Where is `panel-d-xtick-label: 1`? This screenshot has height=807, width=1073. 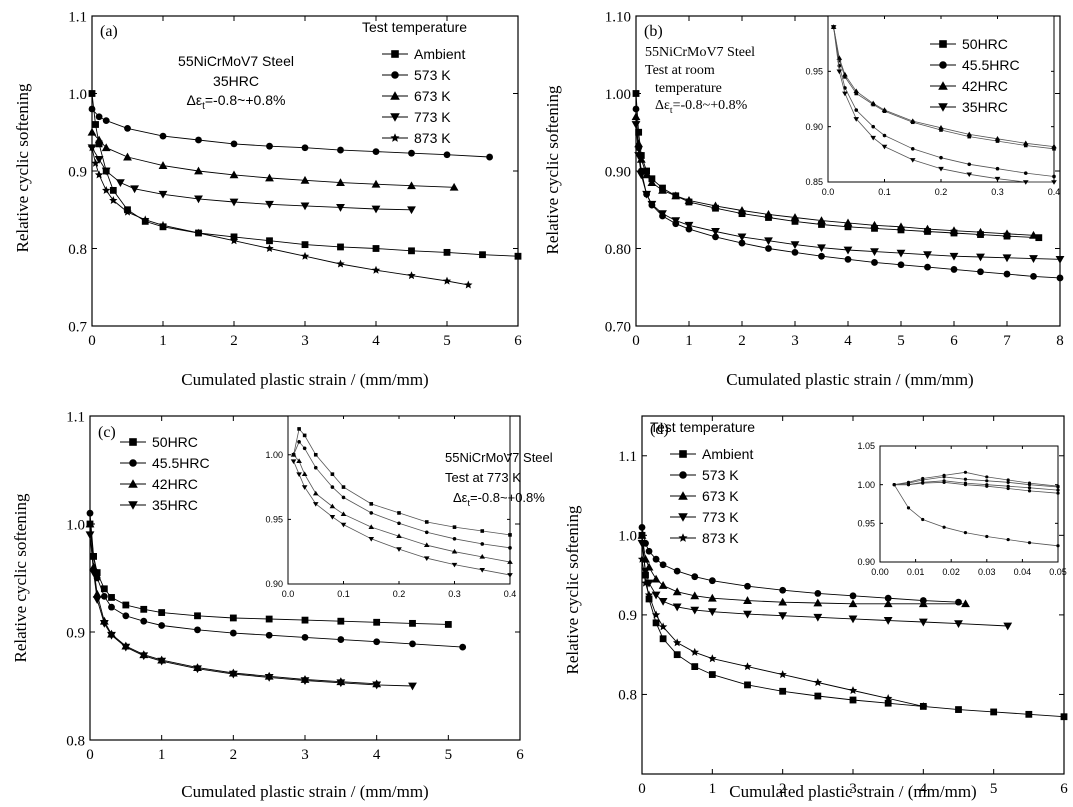
panel-d-xtick-label: 1 is located at coordinates (713, 789).